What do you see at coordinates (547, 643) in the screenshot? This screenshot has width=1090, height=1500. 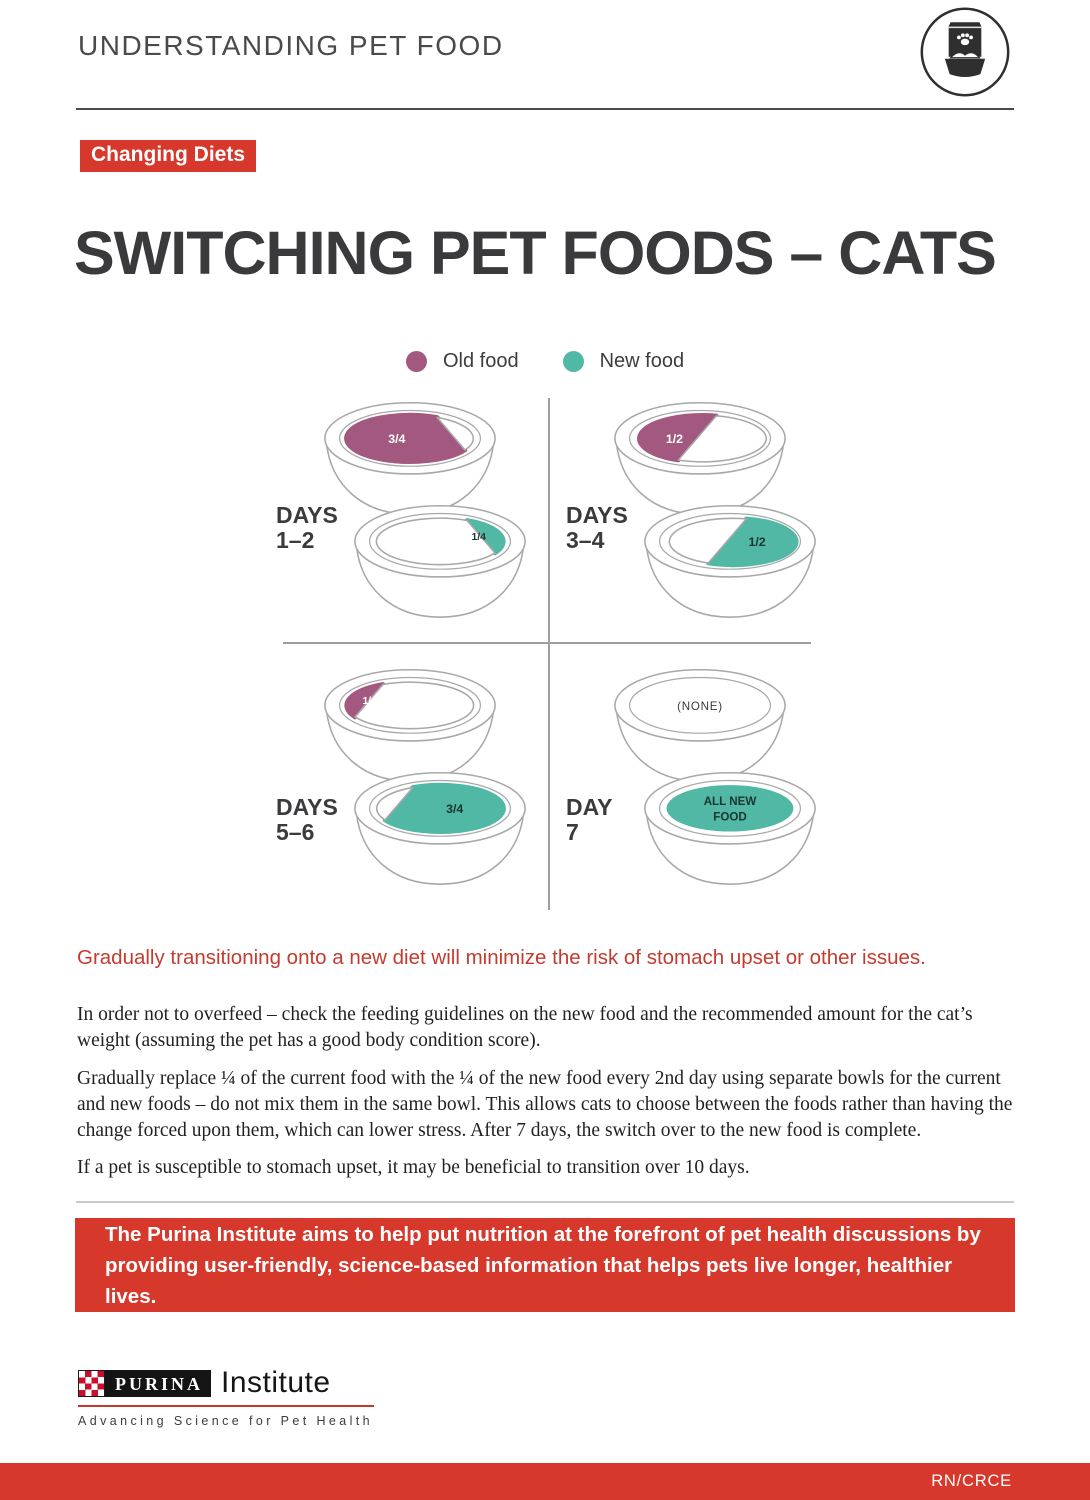 I see `diagram-horizontal-divider` at bounding box center [547, 643].